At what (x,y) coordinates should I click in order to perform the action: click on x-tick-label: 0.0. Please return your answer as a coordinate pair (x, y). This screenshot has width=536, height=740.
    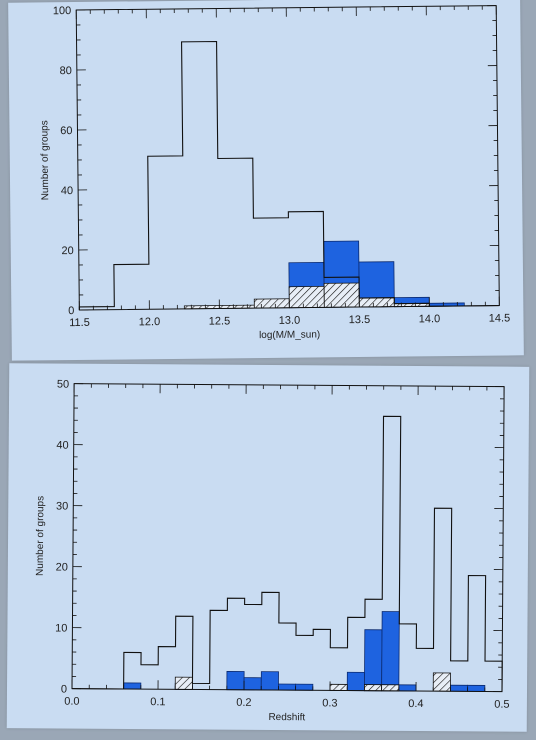
    Looking at the image, I should click on (71, 702).